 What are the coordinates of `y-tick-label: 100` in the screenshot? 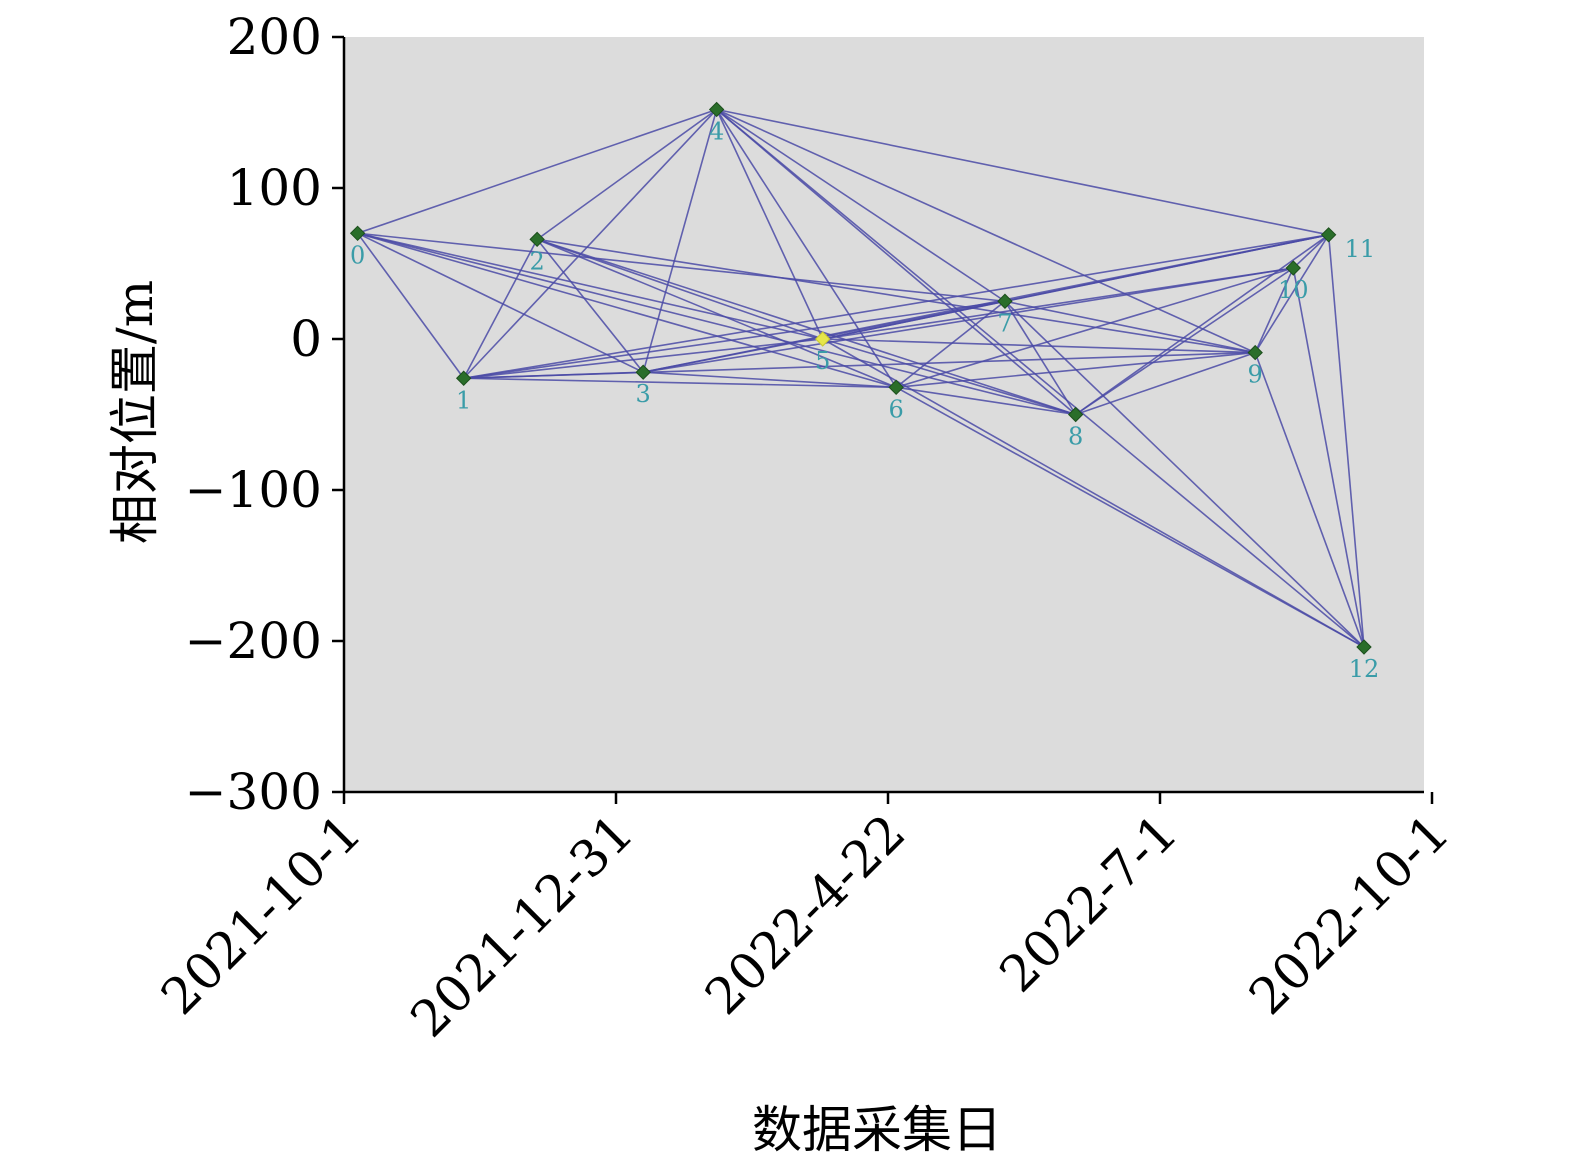 It's located at (274, 188).